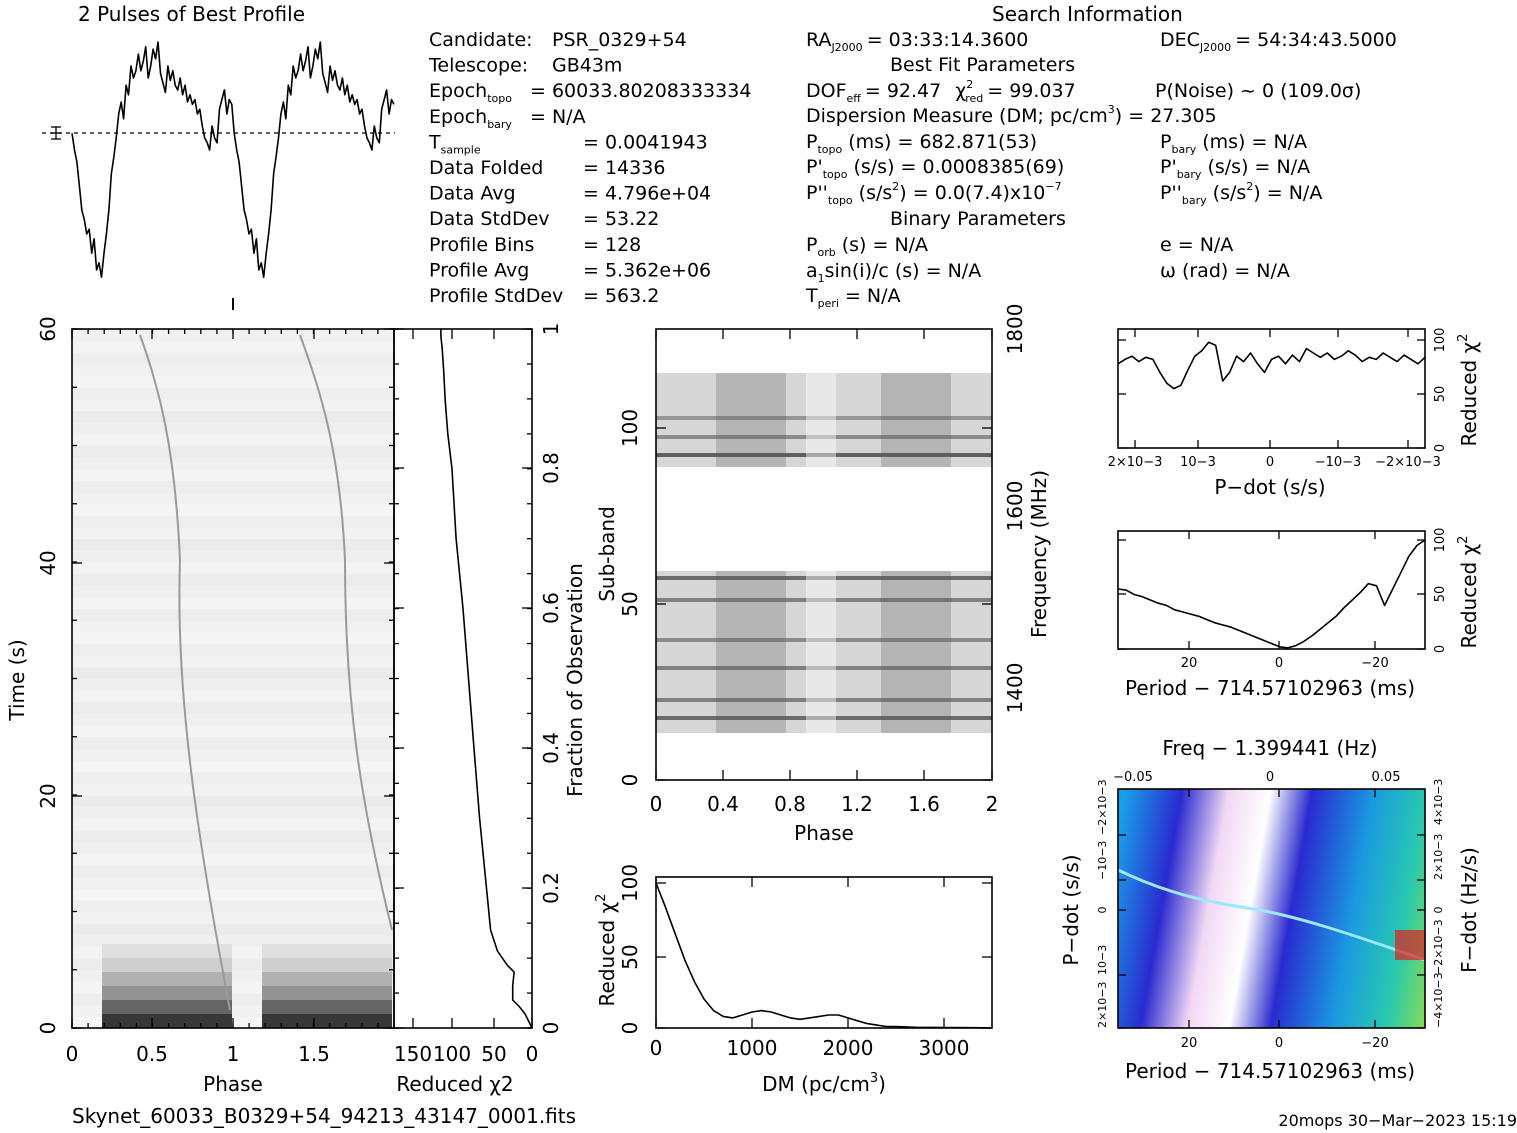 This screenshot has height=1133, width=1517. Describe the element at coordinates (811, 142) in the screenshot. I see `ptopo-label: P` at that location.